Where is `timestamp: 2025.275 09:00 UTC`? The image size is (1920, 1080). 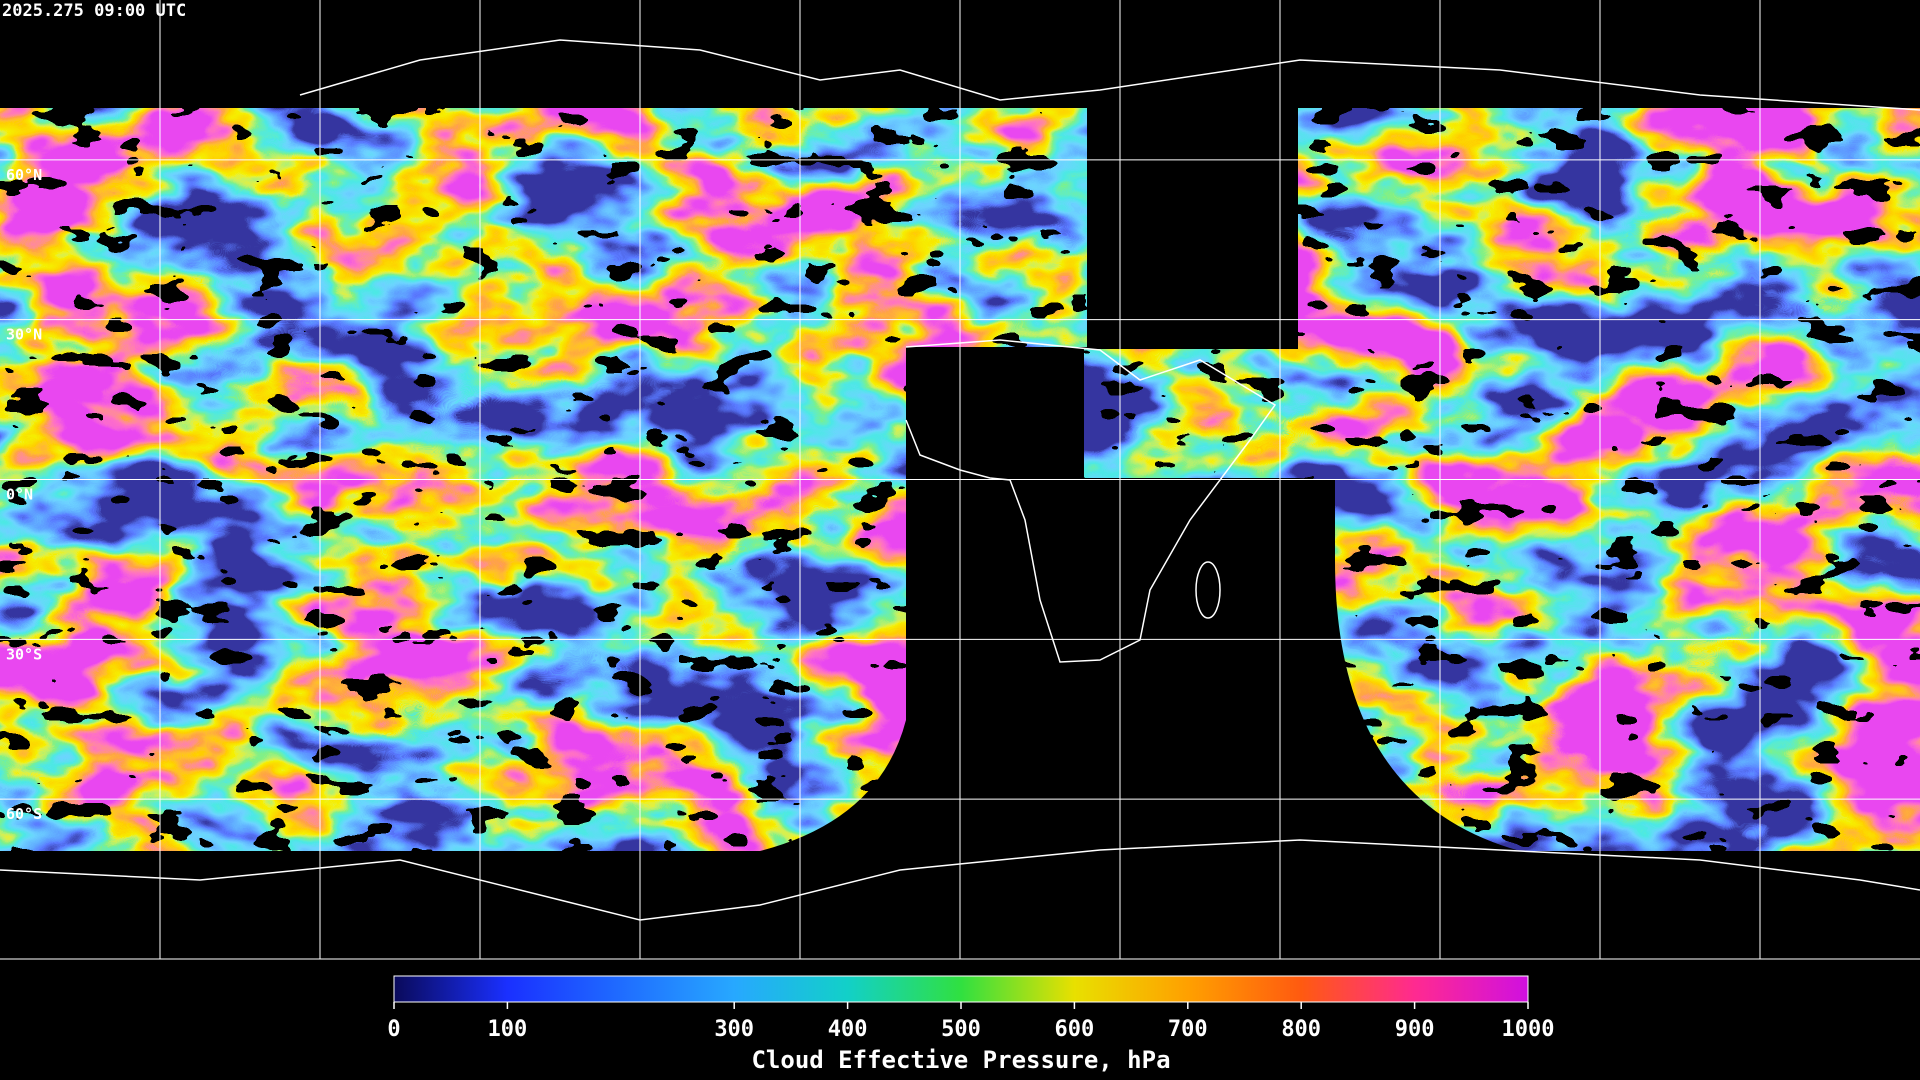 timestamp: 2025.275 09:00 UTC is located at coordinates (94, 11).